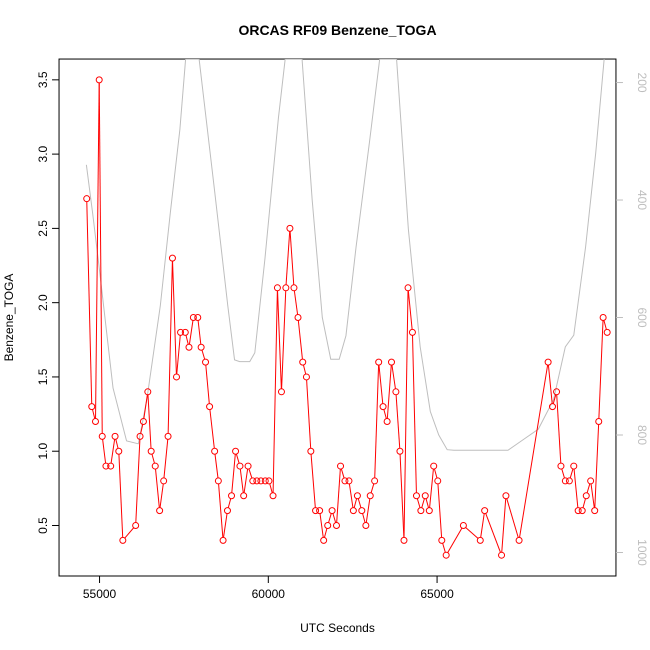  I want to click on x-tick-label: 65000, so click(437, 594).